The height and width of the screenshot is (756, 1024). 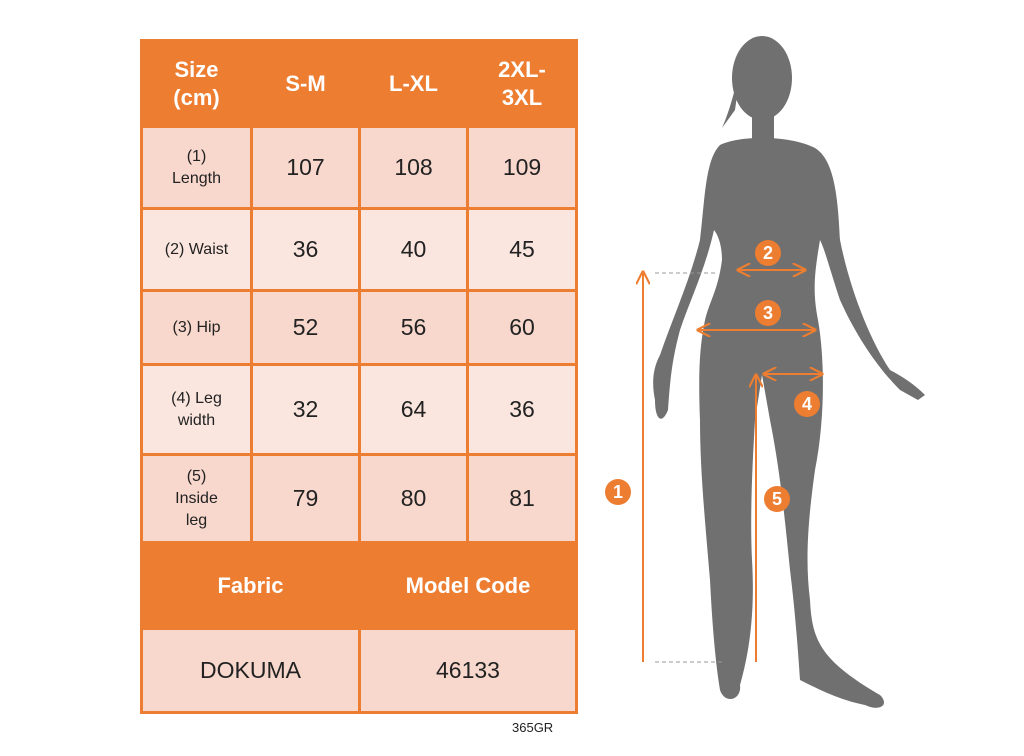 What do you see at coordinates (305, 498) in the screenshot?
I see `cell: 79` at bounding box center [305, 498].